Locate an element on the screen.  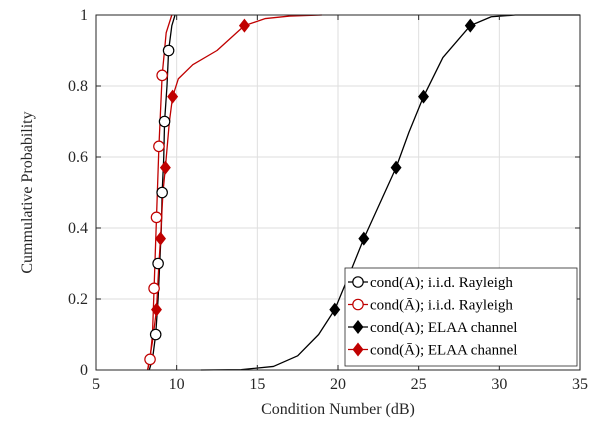
x-tick-label: 15 is located at coordinates (257, 384).